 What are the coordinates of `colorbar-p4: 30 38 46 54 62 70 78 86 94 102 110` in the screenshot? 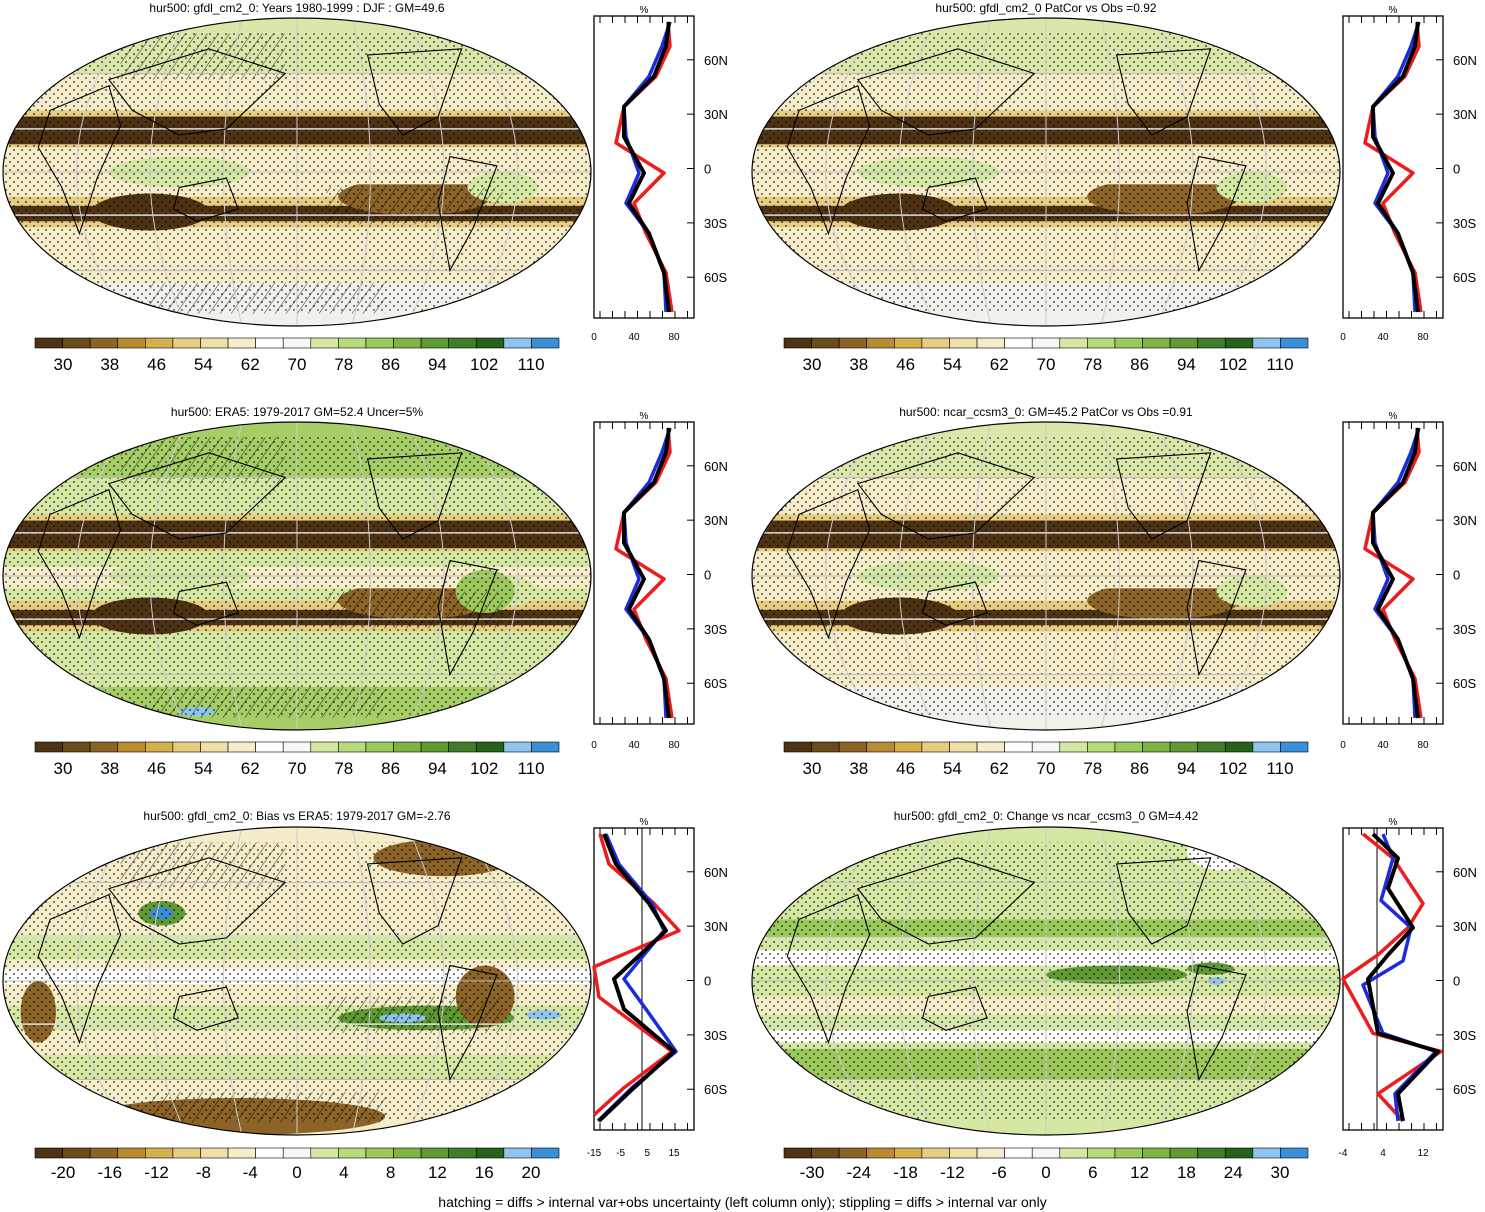 It's located at (1046, 759).